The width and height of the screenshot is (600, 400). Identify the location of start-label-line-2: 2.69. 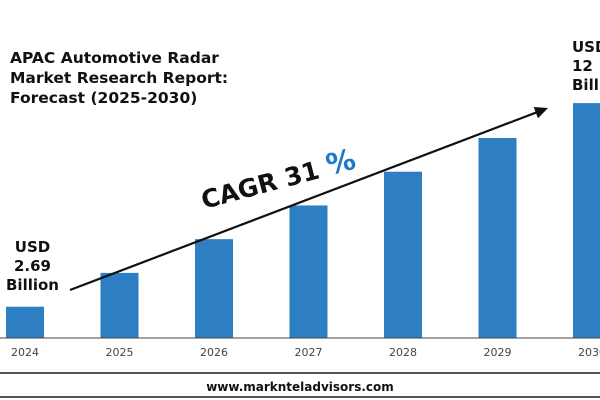
(32, 266).